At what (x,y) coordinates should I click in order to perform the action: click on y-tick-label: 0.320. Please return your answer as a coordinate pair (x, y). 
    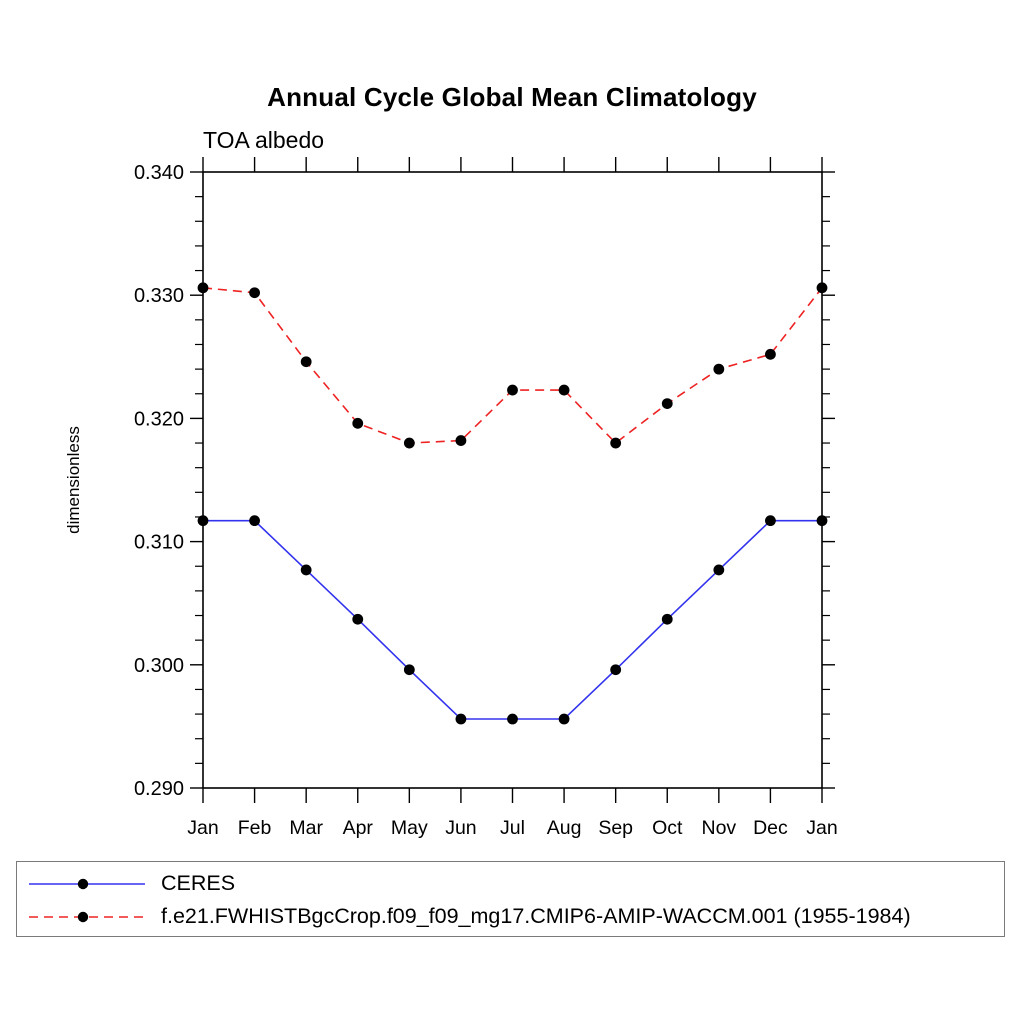
    Looking at the image, I should click on (159, 419).